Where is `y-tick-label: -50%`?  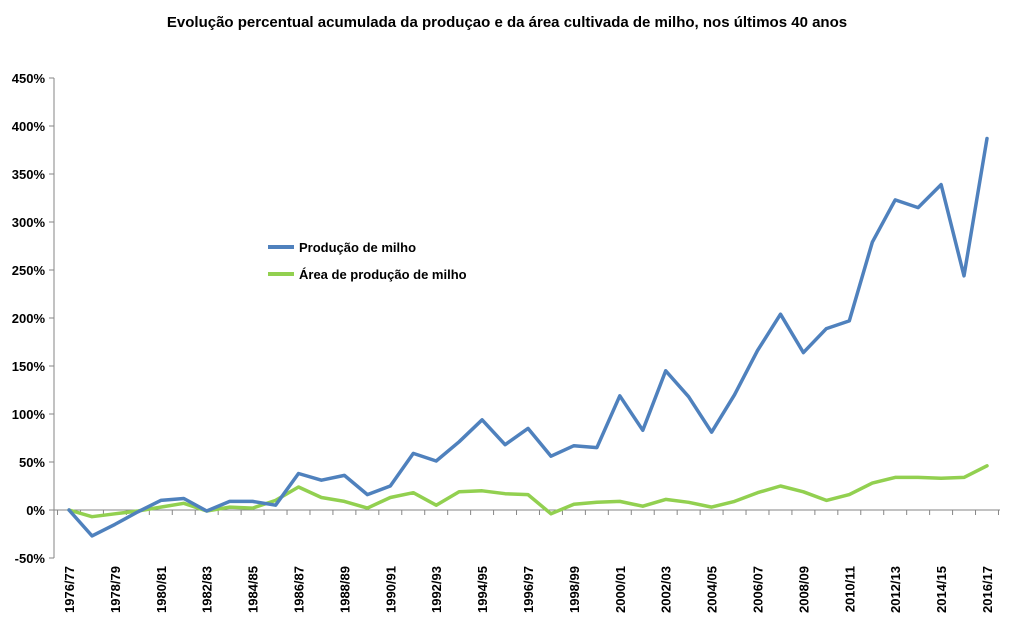
y-tick-label: -50% is located at coordinates (30, 558).